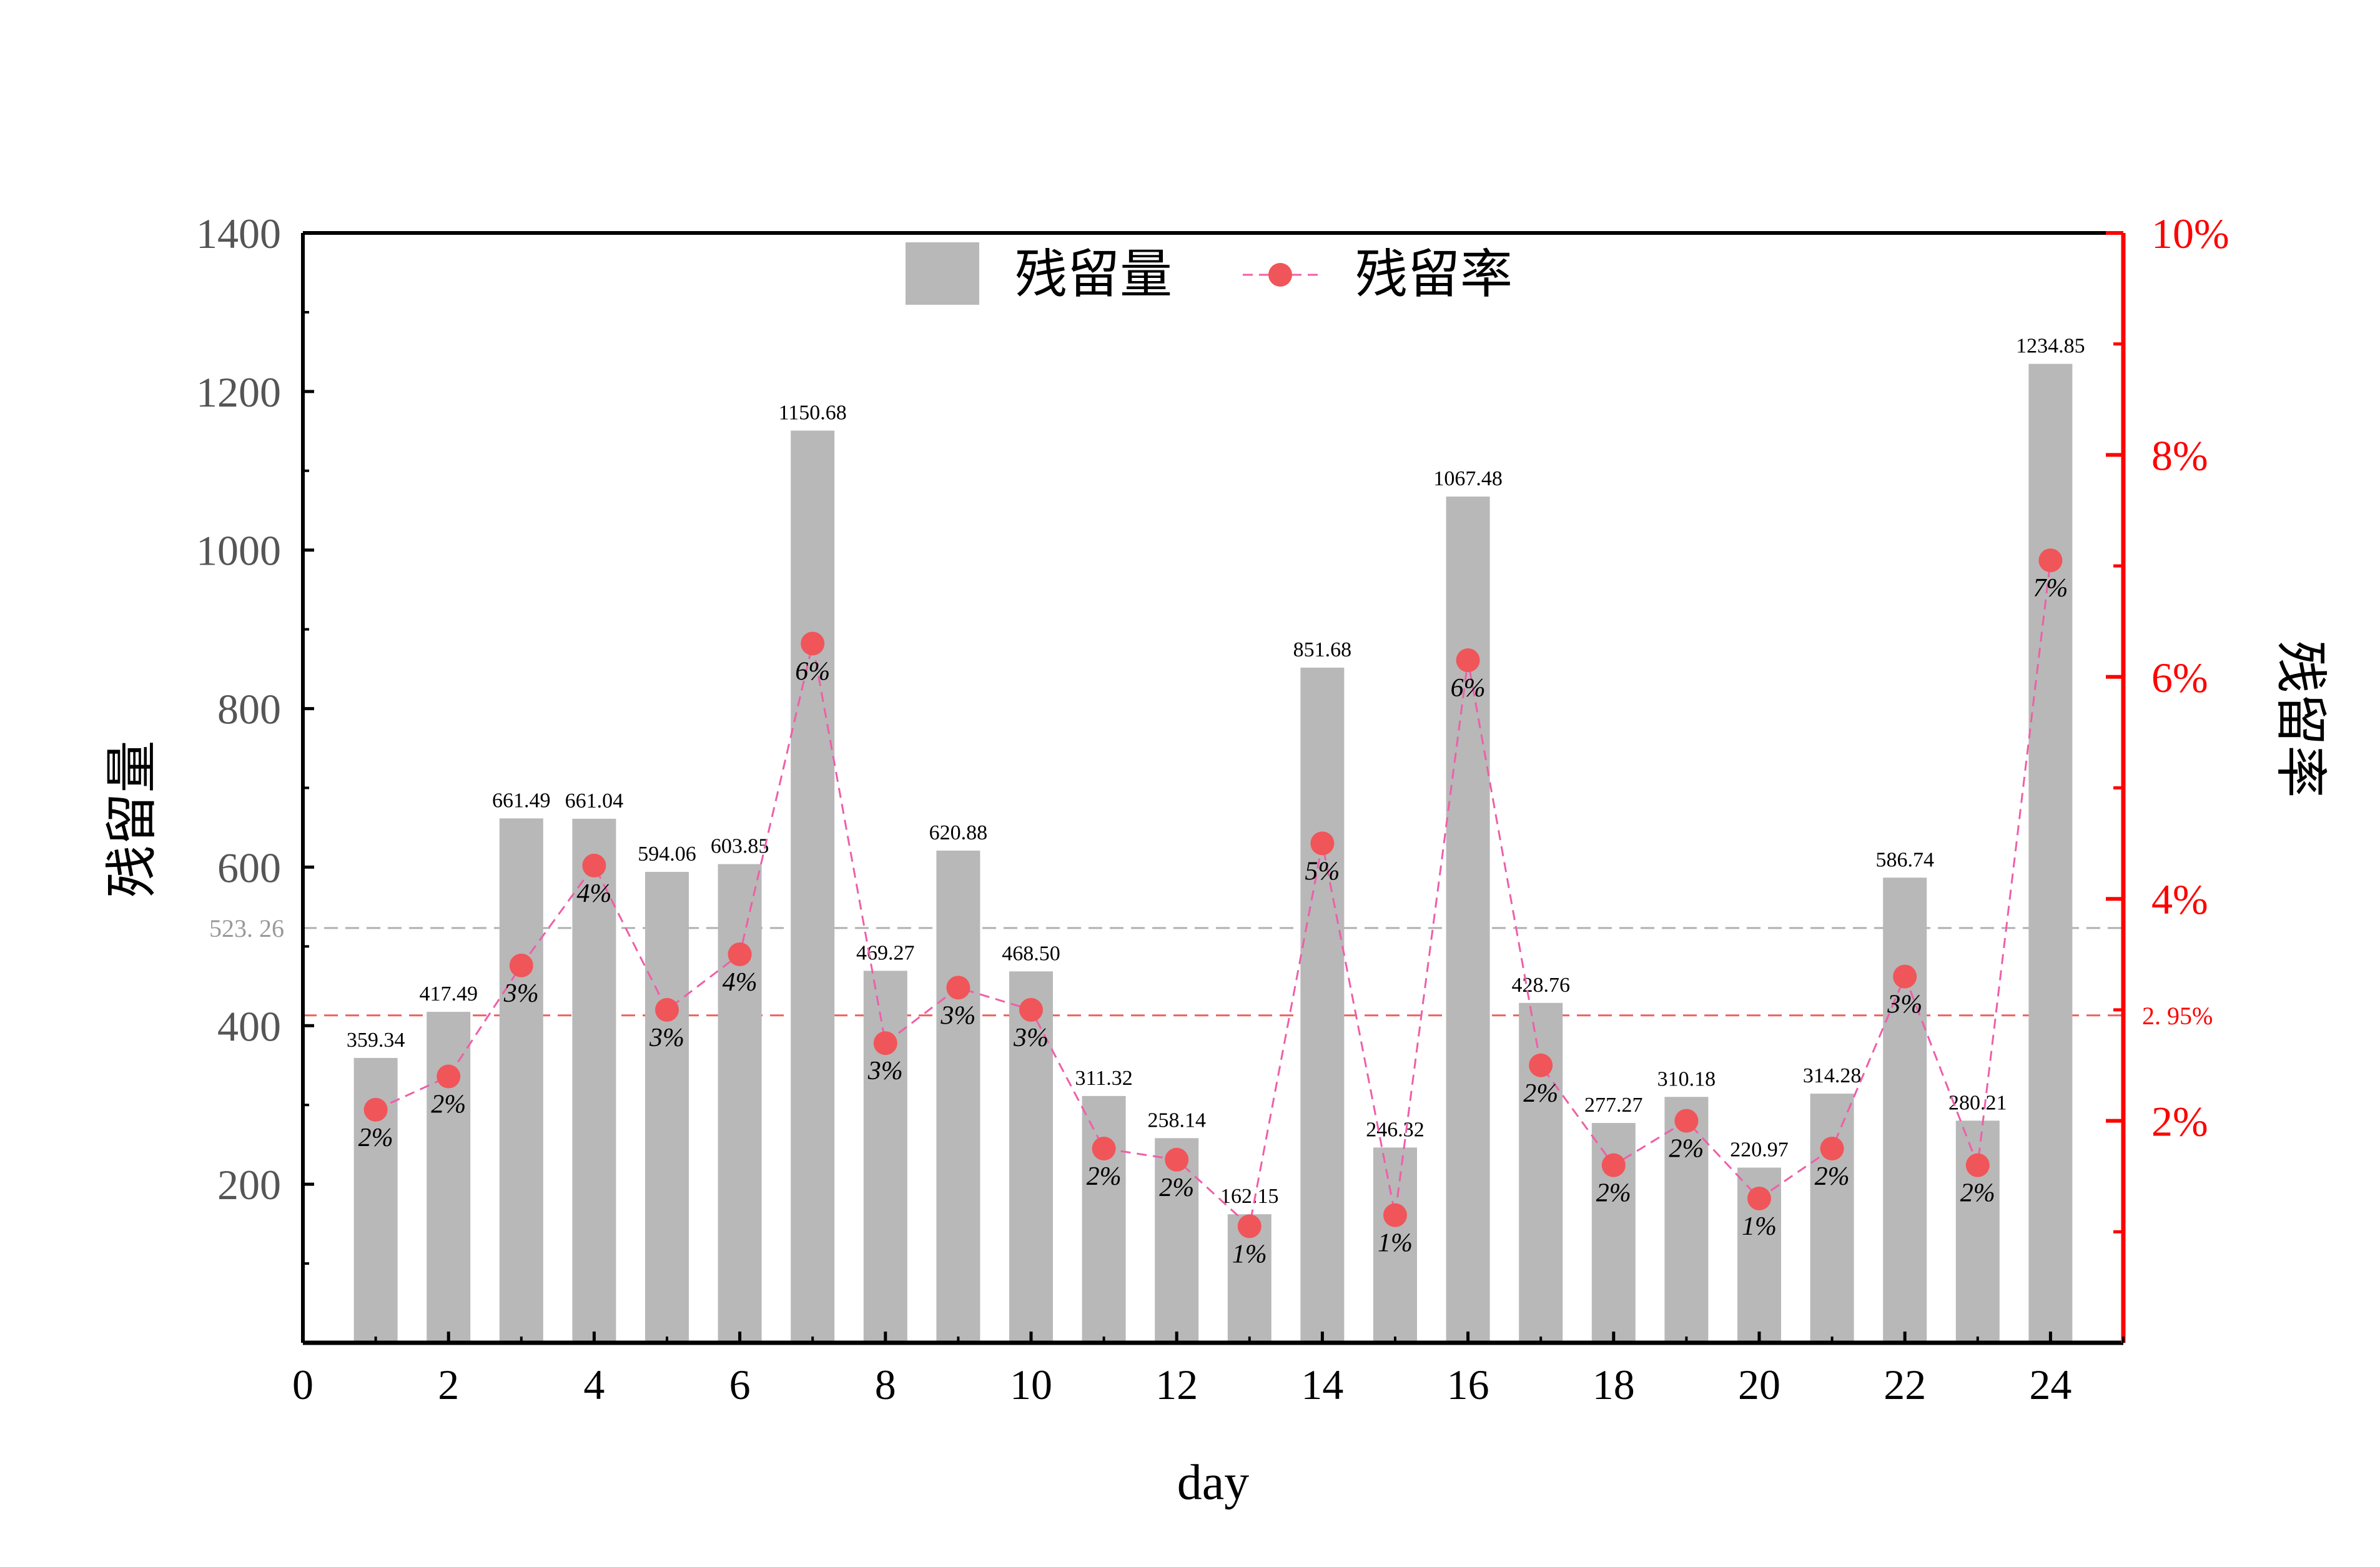 Image resolution: width=2380 pixels, height=1567 pixels. What do you see at coordinates (1213, 1482) in the screenshot?
I see `x-axis-title: day` at bounding box center [1213, 1482].